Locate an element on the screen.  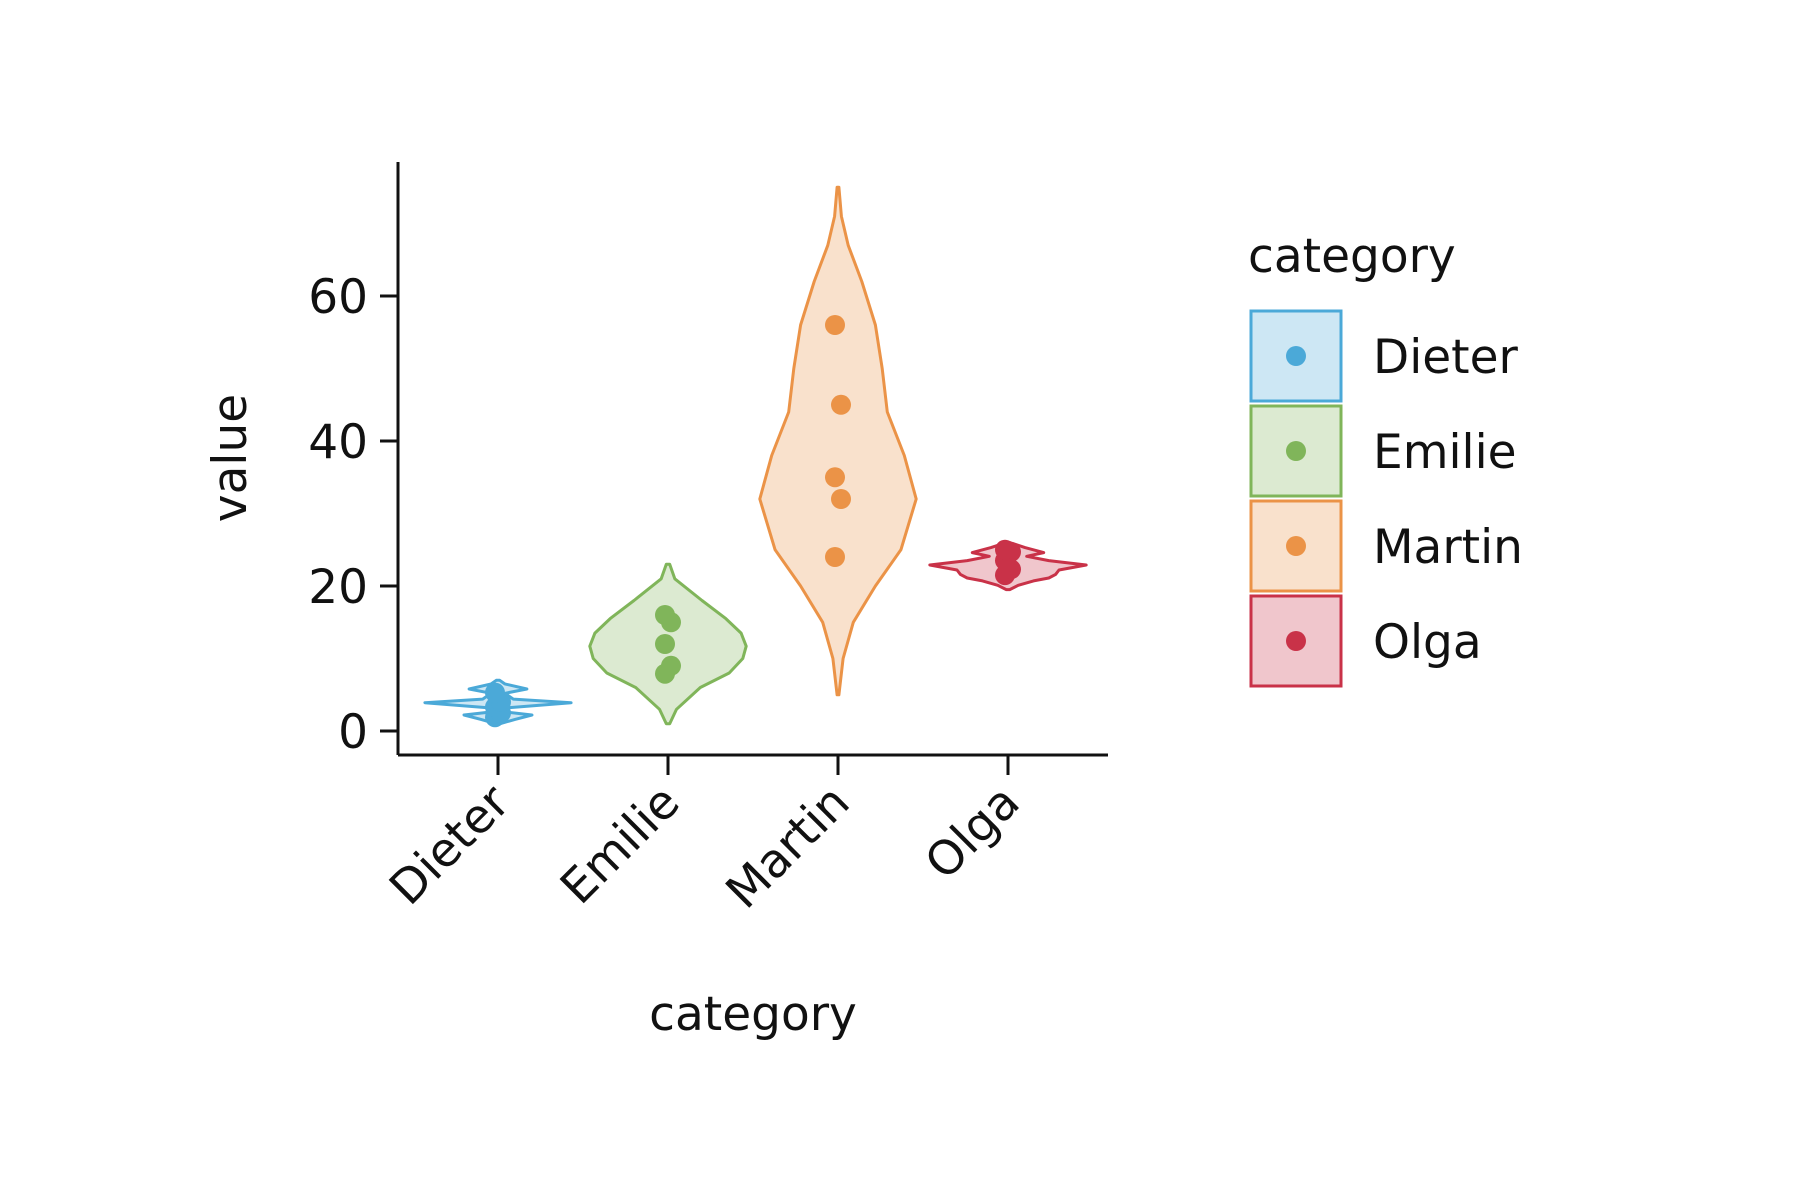
legend-label-emilie: Emilie is located at coordinates (1445, 452).